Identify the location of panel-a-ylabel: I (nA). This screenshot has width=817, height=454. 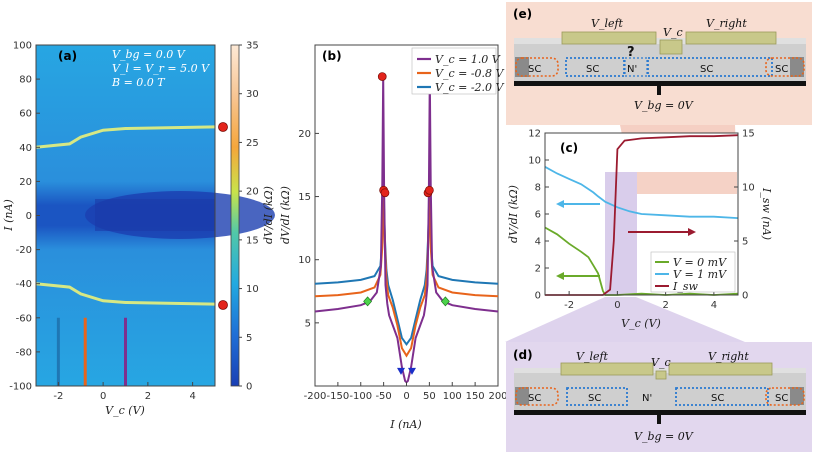
(8, 215).